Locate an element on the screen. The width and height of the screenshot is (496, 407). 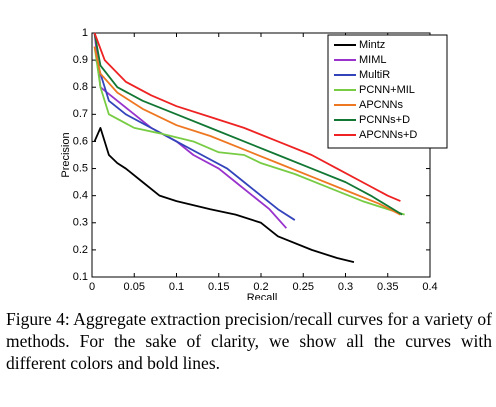
y-tick-label: 1 is located at coordinates (85, 33).